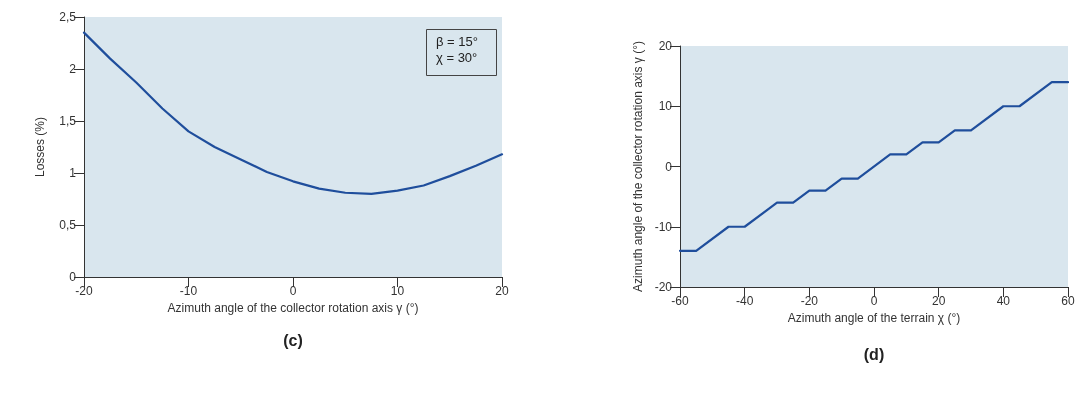 The height and width of the screenshot is (401, 1078). Describe the element at coordinates (188, 291) in the screenshot. I see `x-tick-label: -10` at that location.